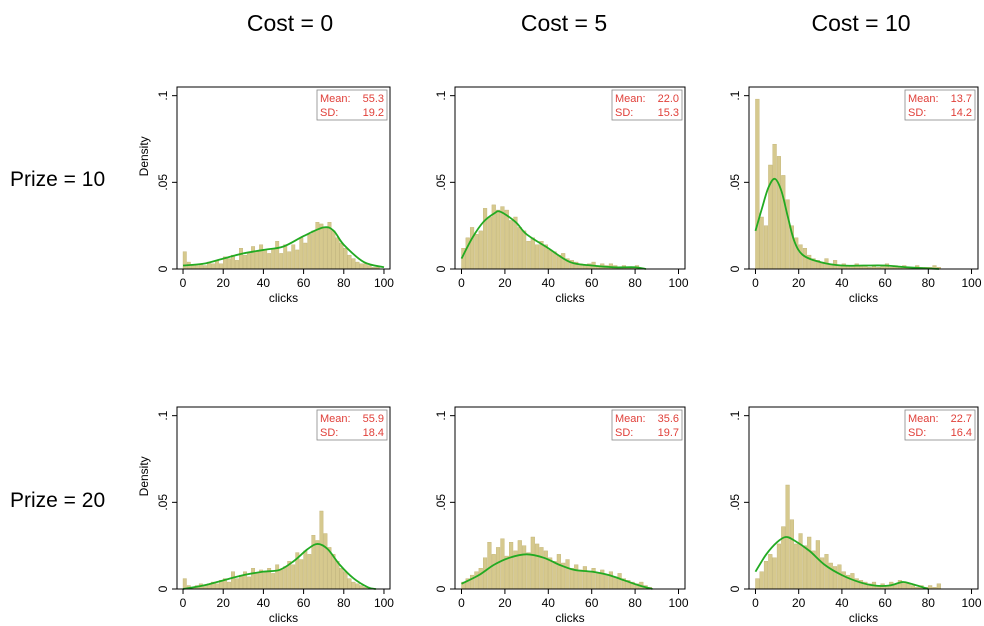 The height and width of the screenshot is (626, 984). I want to click on sd-value: 16.4, so click(961, 433).